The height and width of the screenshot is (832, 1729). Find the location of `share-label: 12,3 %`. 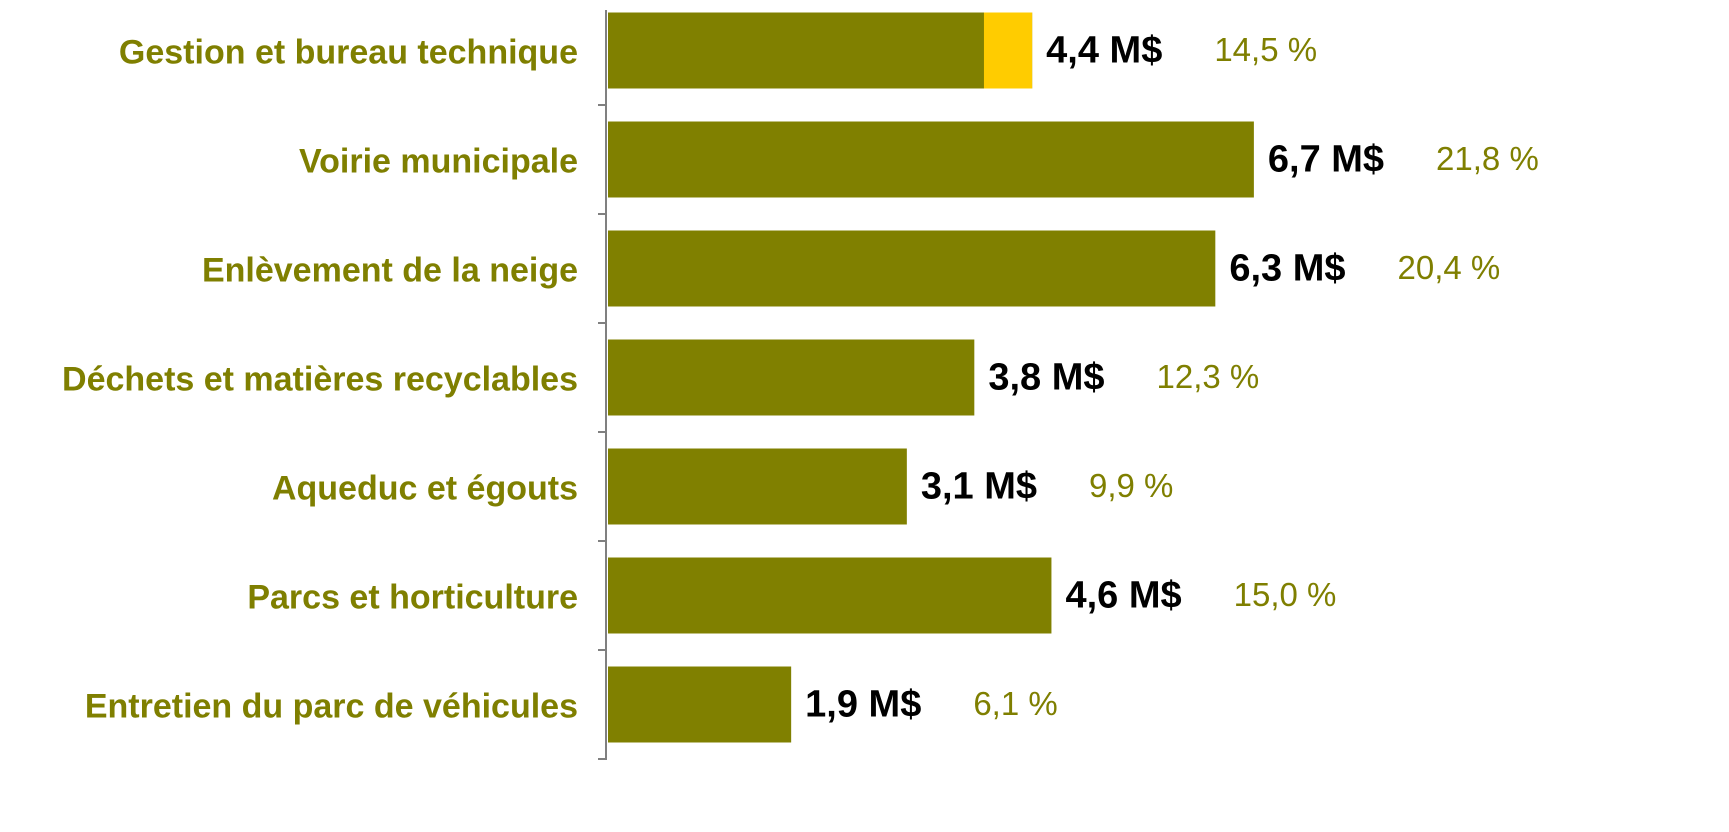

share-label: 12,3 % is located at coordinates (1207, 376).